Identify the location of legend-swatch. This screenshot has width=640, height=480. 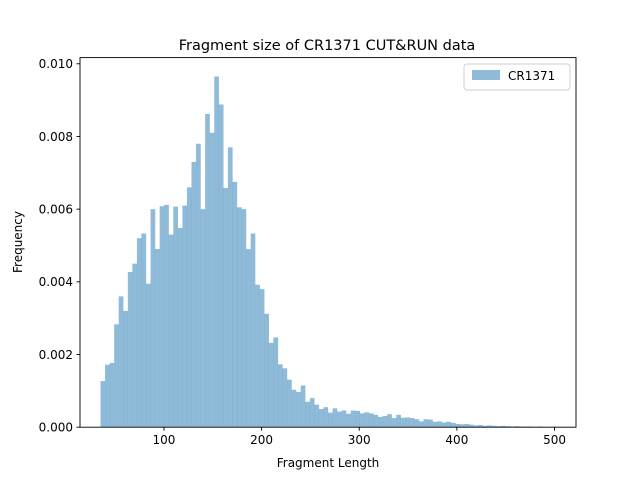
(486, 75).